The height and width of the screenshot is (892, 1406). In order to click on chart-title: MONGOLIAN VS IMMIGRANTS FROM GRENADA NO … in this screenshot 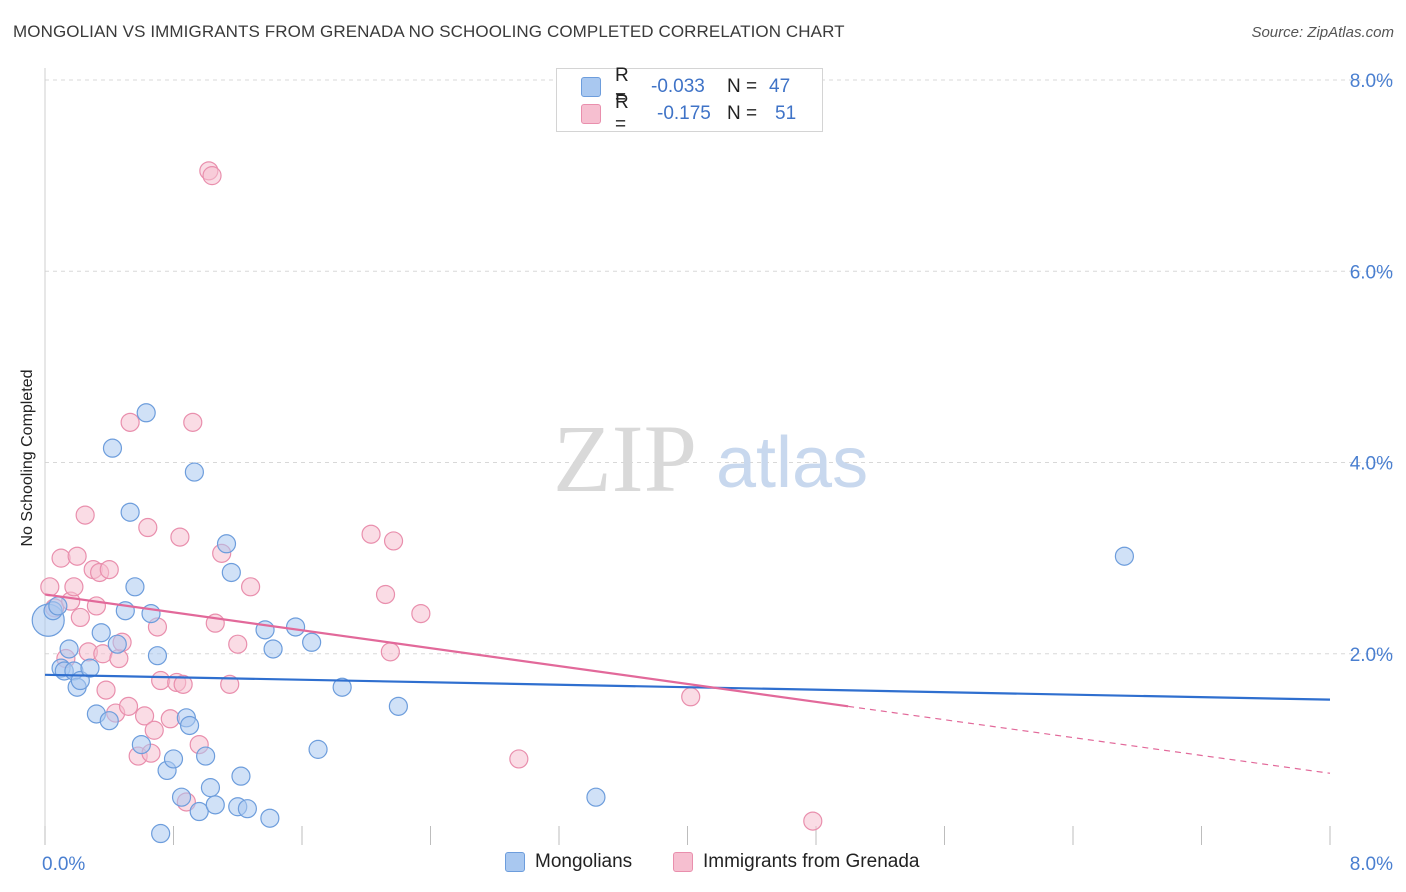, I will do `click(429, 31)`.